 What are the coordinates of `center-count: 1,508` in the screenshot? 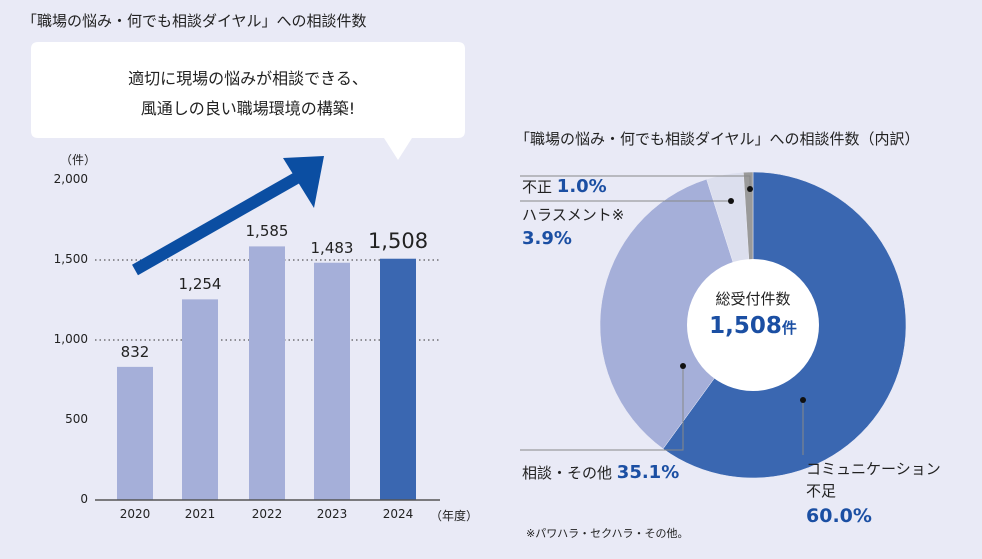 It's located at (745, 326).